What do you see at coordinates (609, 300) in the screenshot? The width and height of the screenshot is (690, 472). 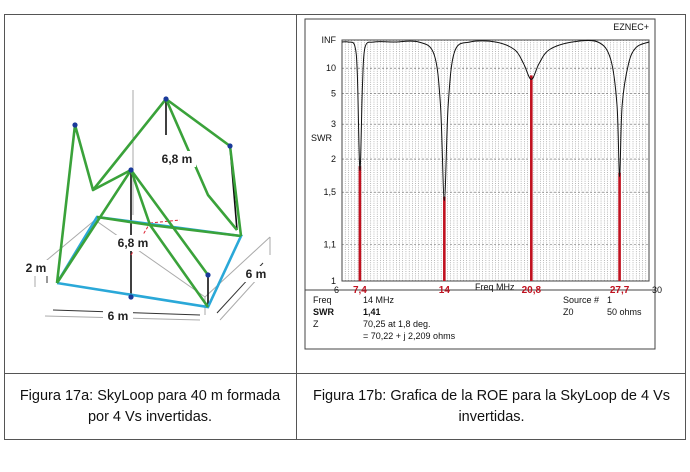 I see `source-value: 1` at bounding box center [609, 300].